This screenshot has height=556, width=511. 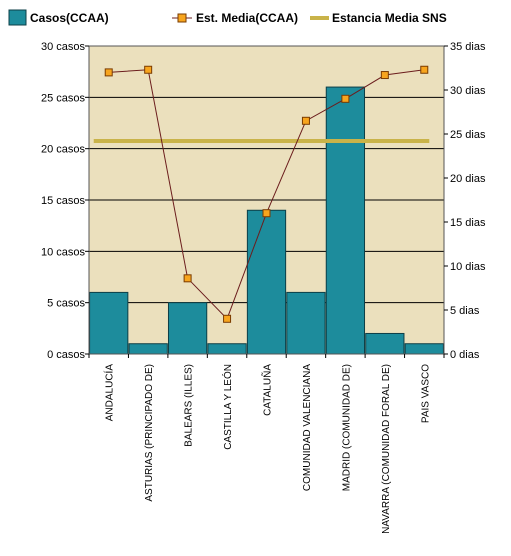 I want to click on x-tick-label: NAVARRA (COMUNIDAD FORAL DE), so click(x=386, y=449).